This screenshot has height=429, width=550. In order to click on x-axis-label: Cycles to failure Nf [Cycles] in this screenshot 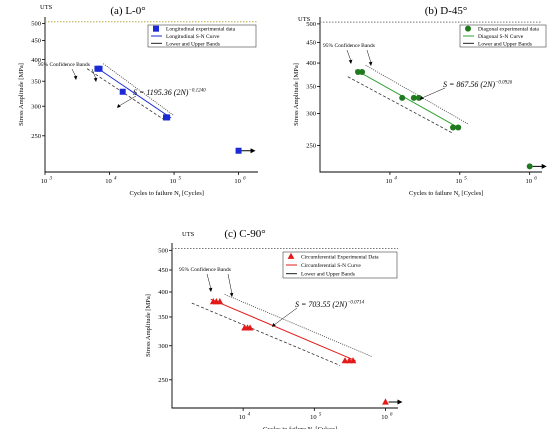, I will do `click(167, 194)`.